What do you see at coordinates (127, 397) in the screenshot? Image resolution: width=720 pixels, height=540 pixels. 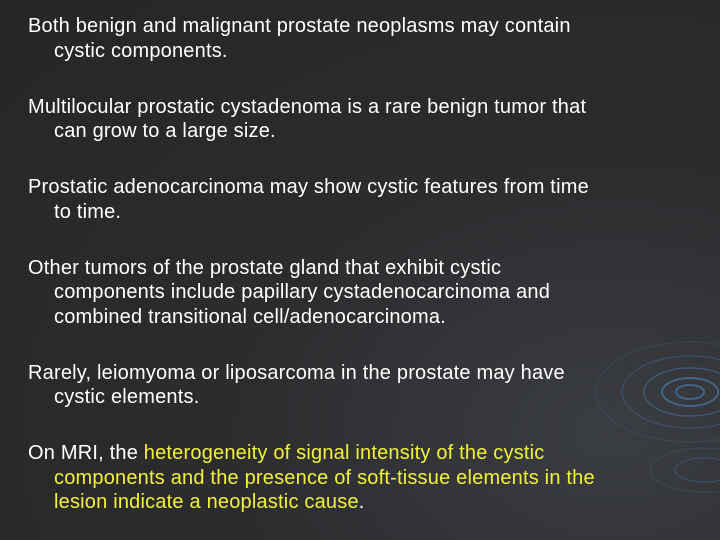 I see `text-line: cystic elements.` at bounding box center [127, 397].